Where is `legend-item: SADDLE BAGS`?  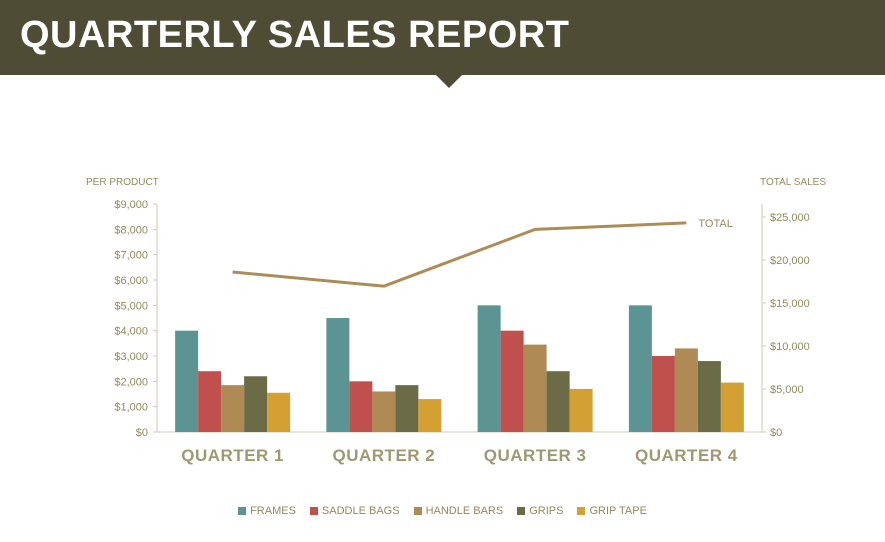
legend-item: SADDLE BAGS is located at coordinates (354, 511).